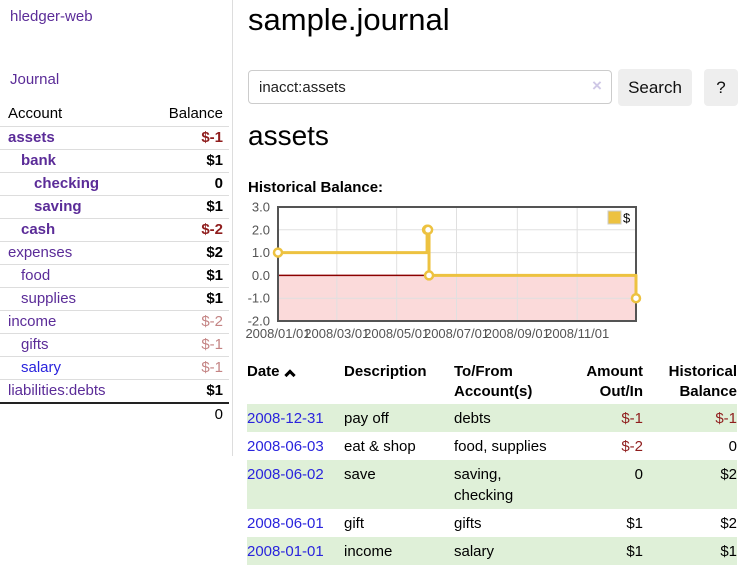 This screenshot has width=742, height=582. What do you see at coordinates (259, 298) in the screenshot?
I see `svg-text: -1.0` at bounding box center [259, 298].